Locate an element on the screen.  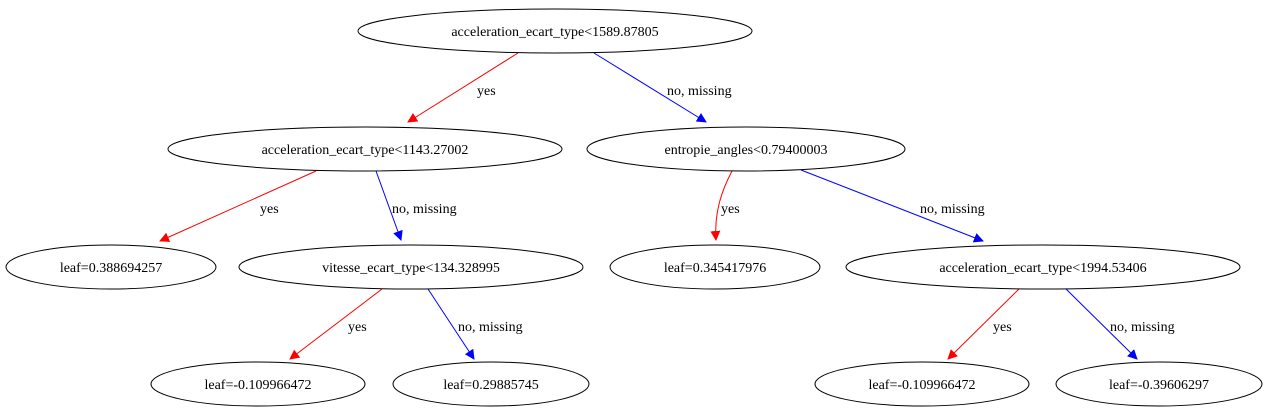
node-vitesse-split: vitesse_ecart_type<134.328995 is located at coordinates (411, 267).